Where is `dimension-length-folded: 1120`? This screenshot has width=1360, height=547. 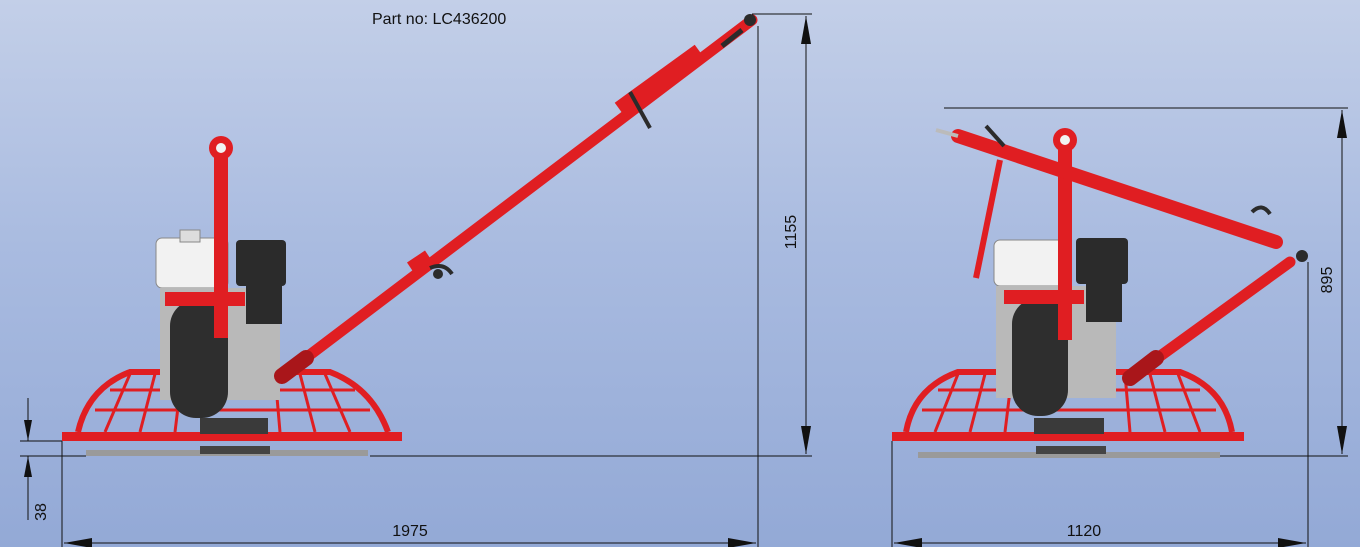
dimension-length-folded: 1120 is located at coordinates (1084, 531).